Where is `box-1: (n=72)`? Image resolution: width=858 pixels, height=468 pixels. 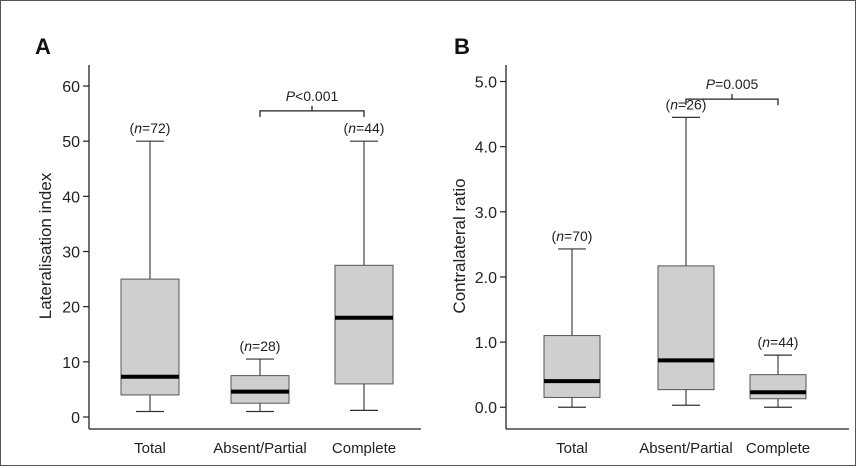
box-1: (n=72) is located at coordinates (150, 266).